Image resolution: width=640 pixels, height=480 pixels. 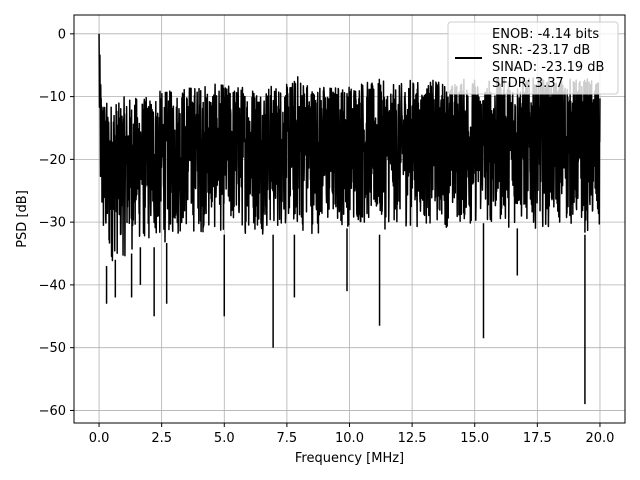 I want to click on x-tick-label: 17.5, so click(x=537, y=438).